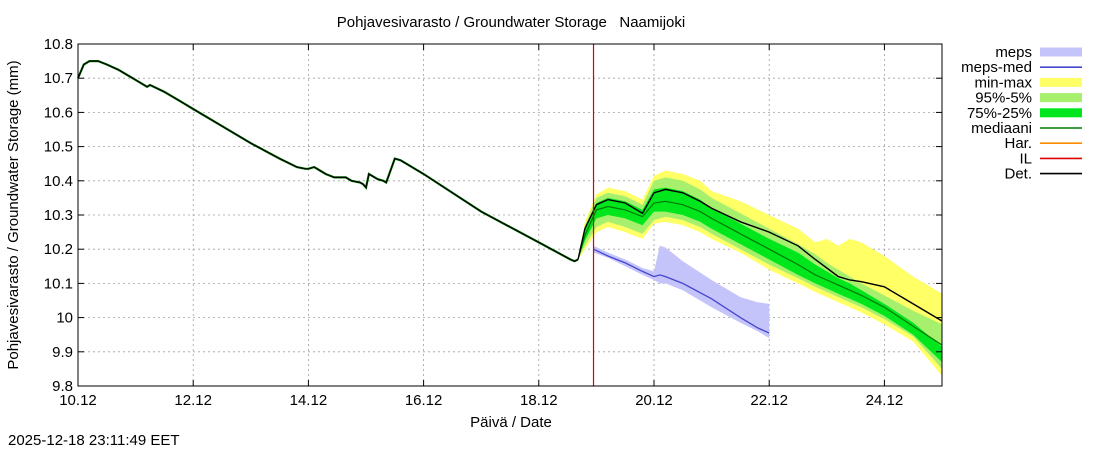 The width and height of the screenshot is (1100, 450). I want to click on legend-label-har: Har., so click(1018, 143).